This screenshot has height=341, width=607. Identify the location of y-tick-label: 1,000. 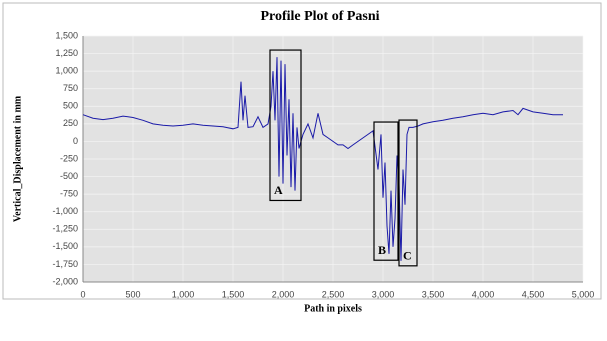
(66, 71).